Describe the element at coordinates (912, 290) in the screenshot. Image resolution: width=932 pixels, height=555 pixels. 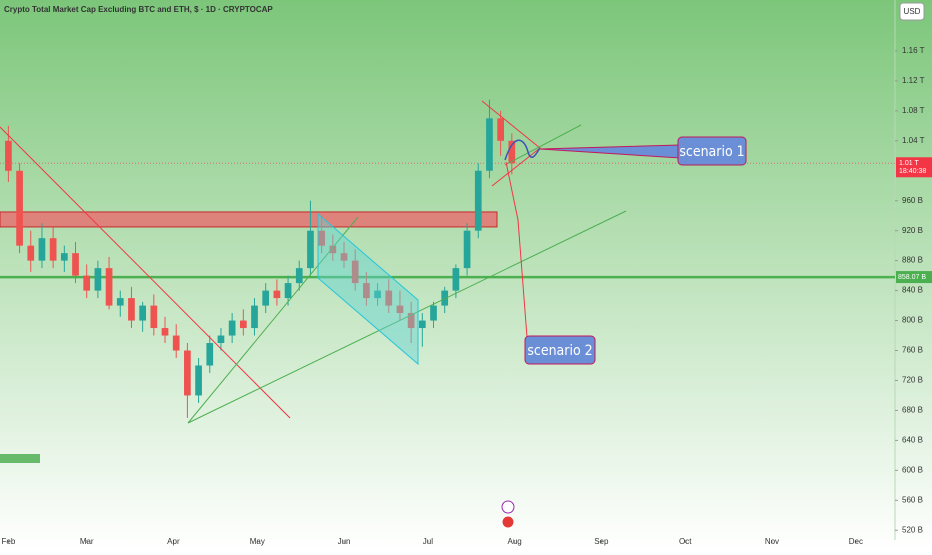
I see `y-tick-label: 840 B` at that location.